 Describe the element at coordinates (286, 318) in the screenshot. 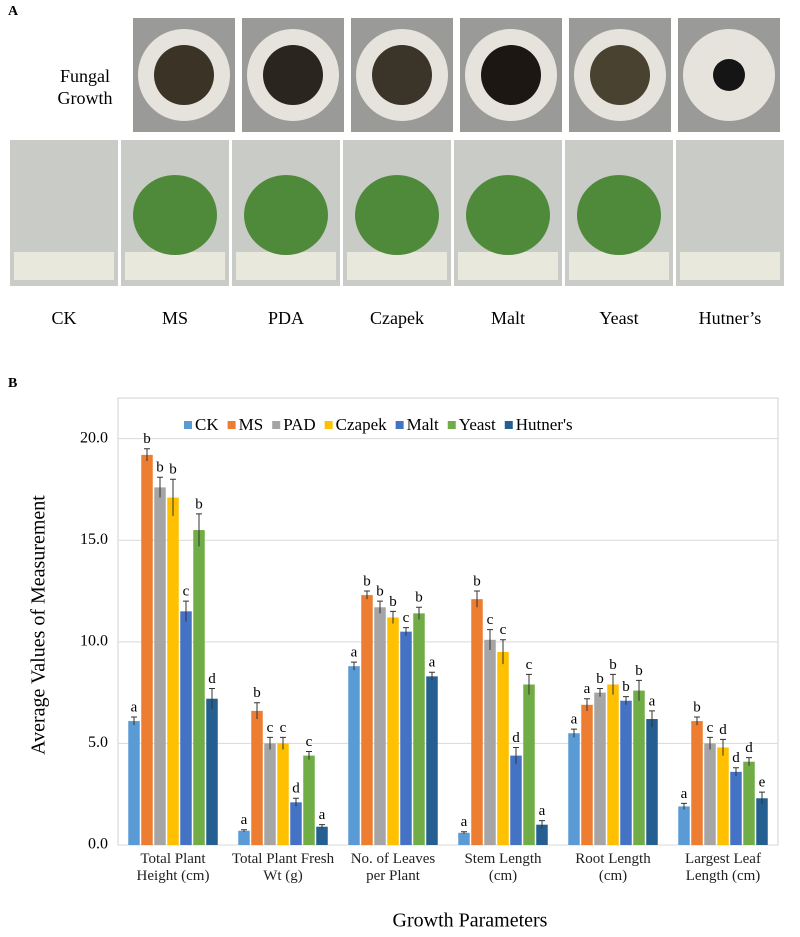

I see `plant-label: PDA` at that location.